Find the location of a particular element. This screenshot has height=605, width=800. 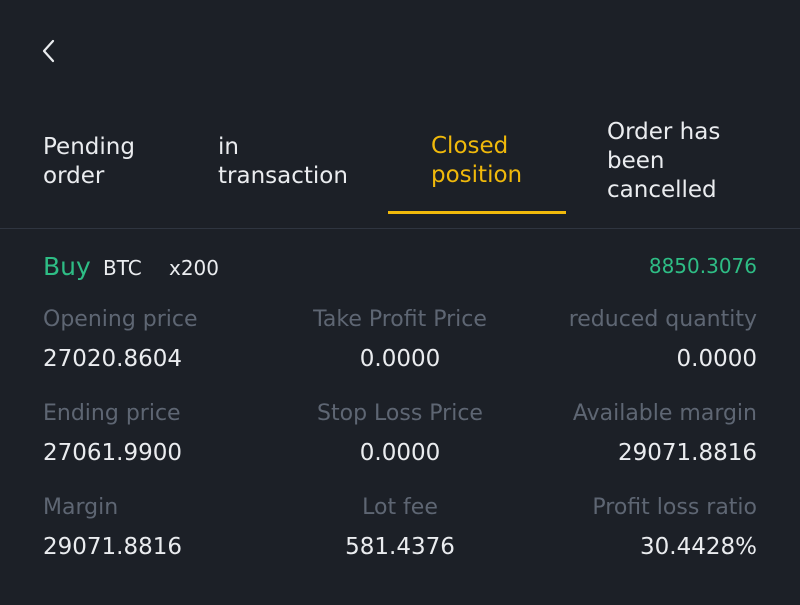

take-profit-price-field: Take Profit Price 0.0000 is located at coordinates (400, 339).